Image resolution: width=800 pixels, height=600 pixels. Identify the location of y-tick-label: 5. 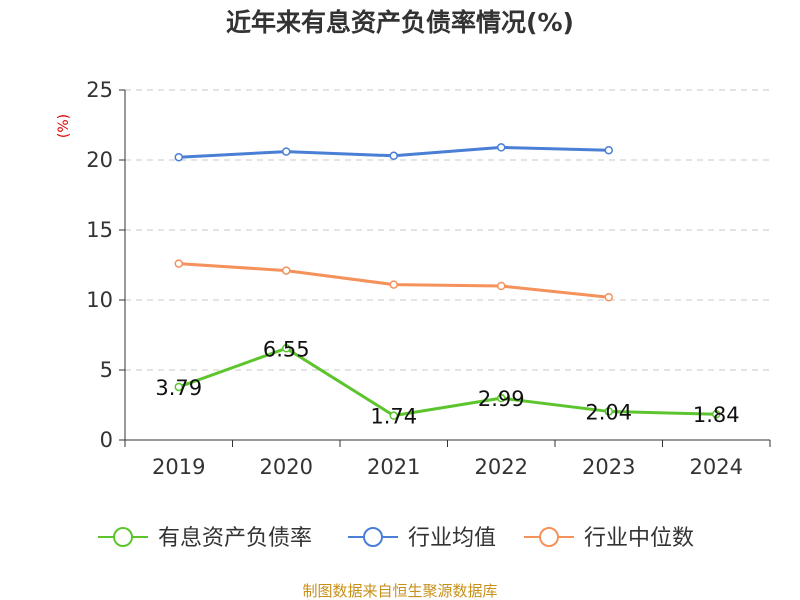
(106, 370).